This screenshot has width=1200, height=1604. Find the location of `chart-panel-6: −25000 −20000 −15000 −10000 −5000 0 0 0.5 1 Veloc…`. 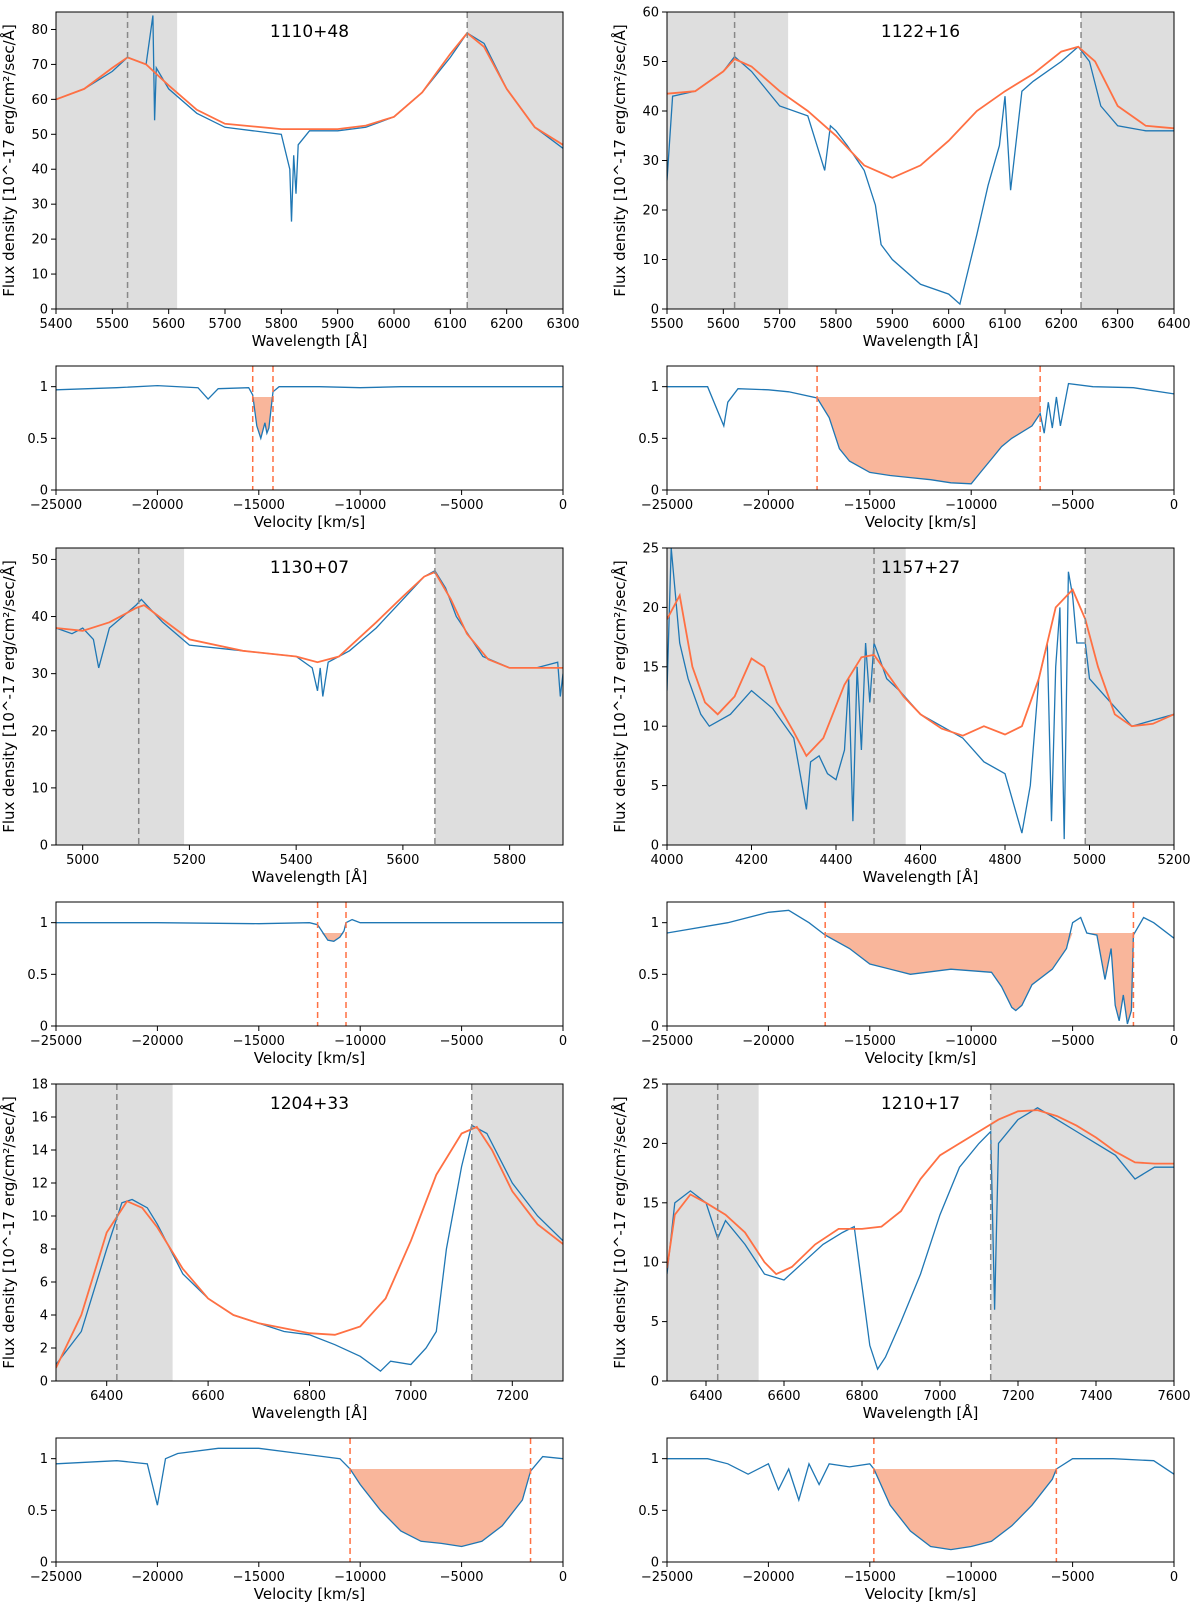

chart-panel-6: −25000 −20000 −15000 −10000 −5000 0 0 0.5 1 Veloc… is located at coordinates (297, 984).